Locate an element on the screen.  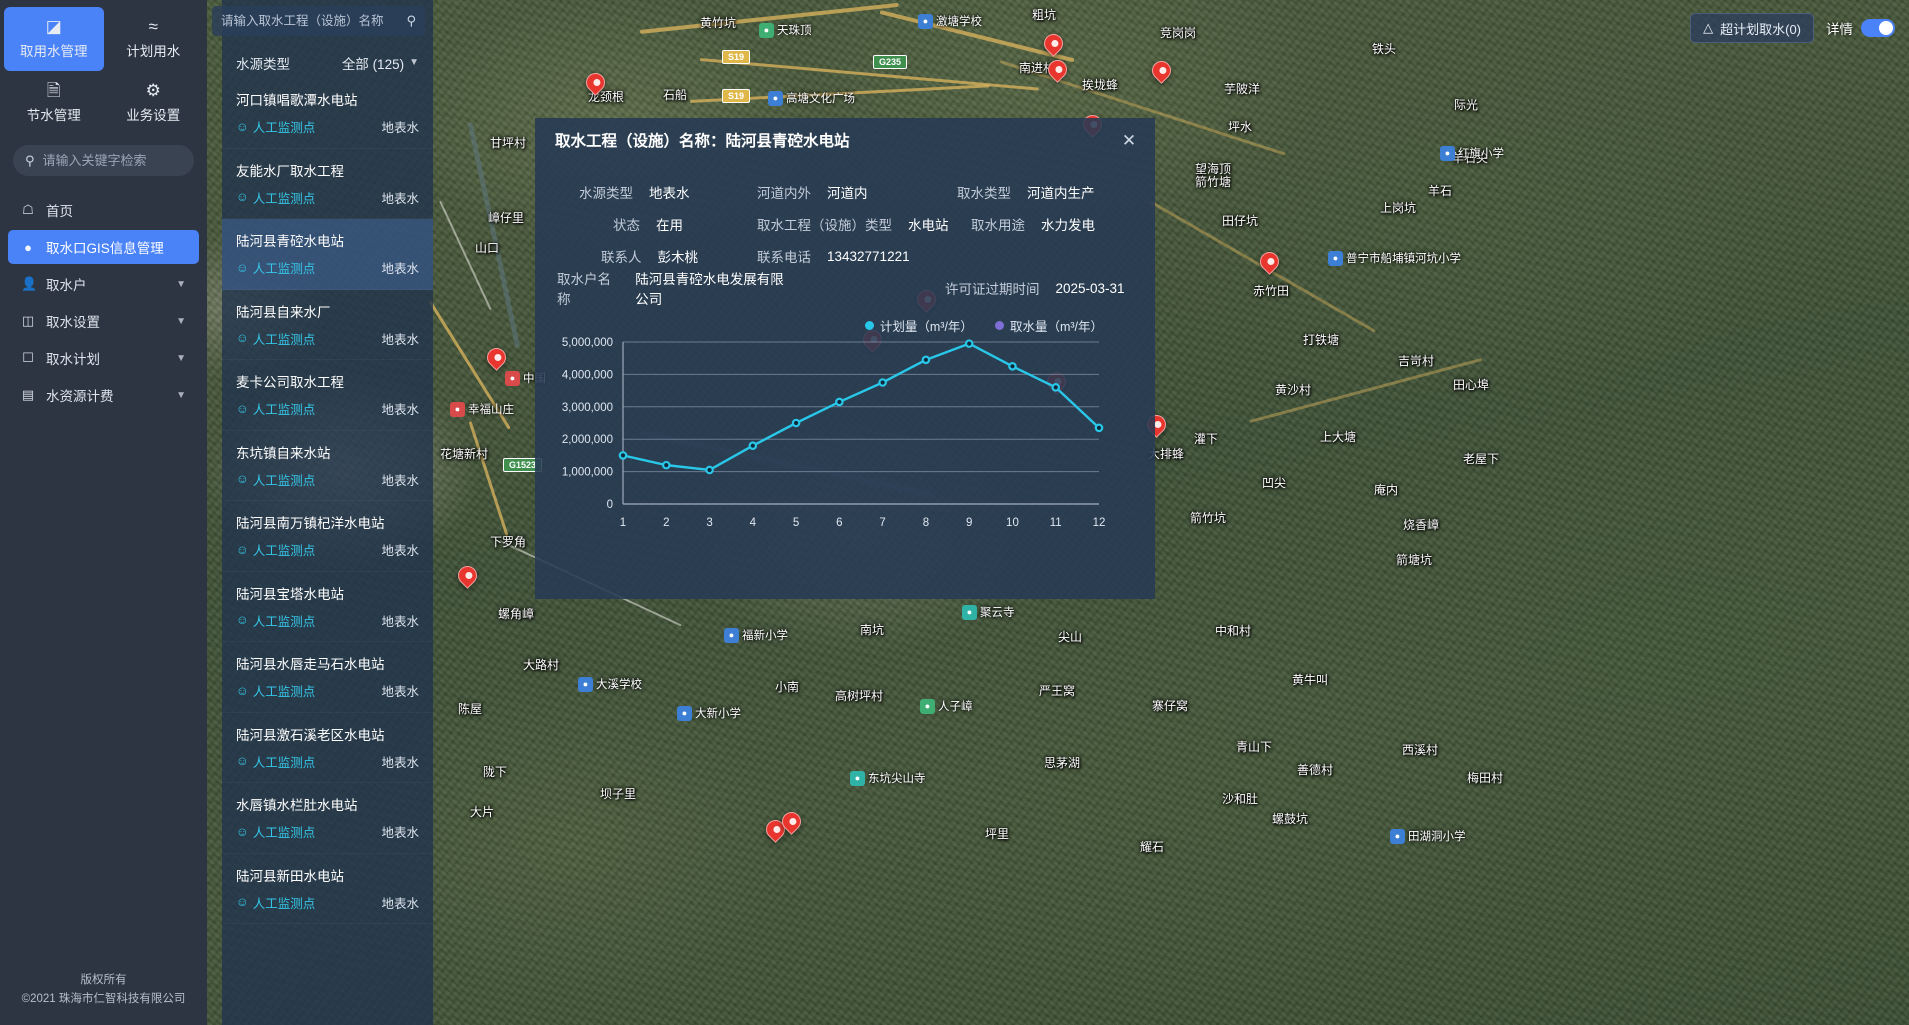
copyright-line-1: 版权所有 is located at coordinates (103, 980).